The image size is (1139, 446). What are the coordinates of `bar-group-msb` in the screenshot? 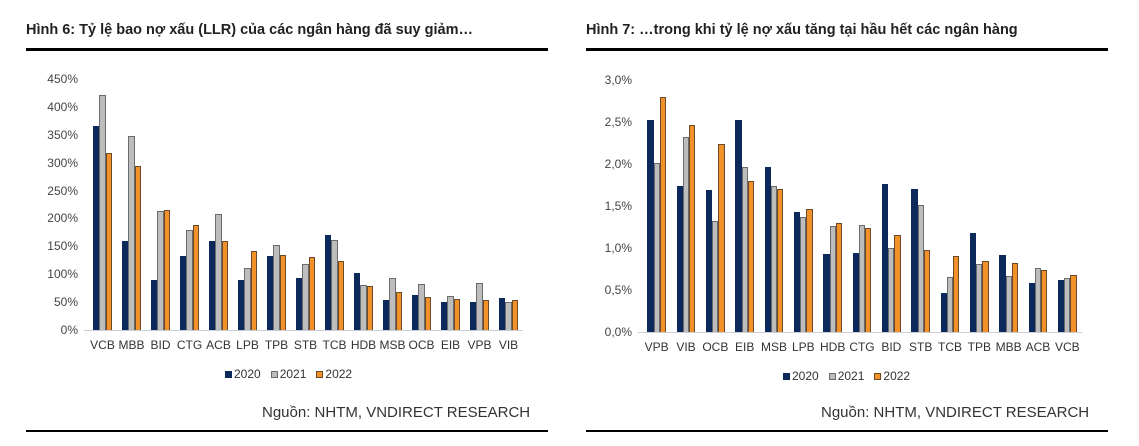 It's located at (774, 206).